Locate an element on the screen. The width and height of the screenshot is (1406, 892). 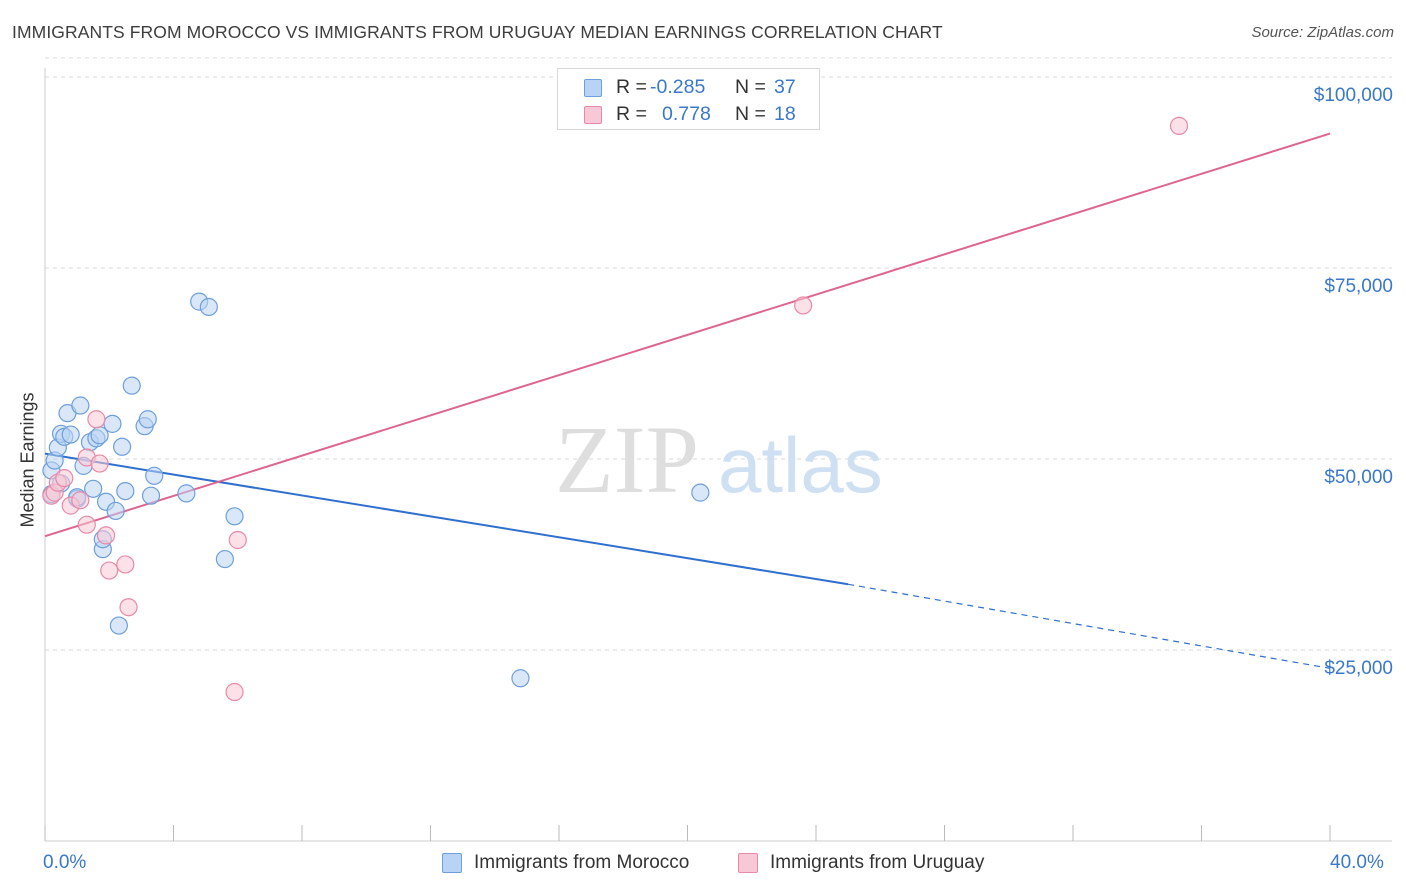
legend-r-value: 0.778 is located at coordinates (686, 114).